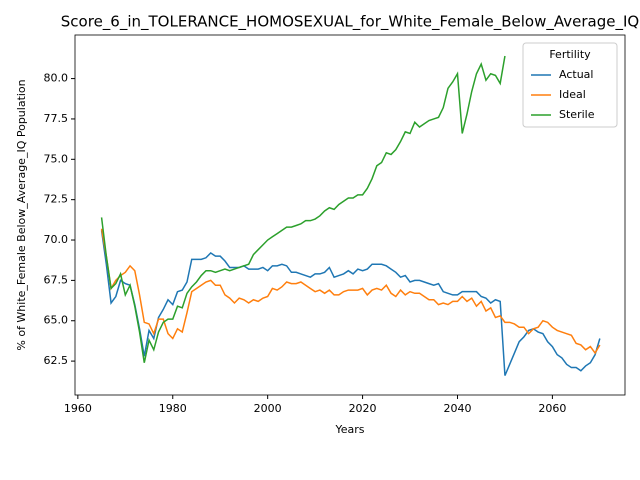  Describe the element at coordinates (577, 114) in the screenshot. I see `legend-label: Sterile` at that location.